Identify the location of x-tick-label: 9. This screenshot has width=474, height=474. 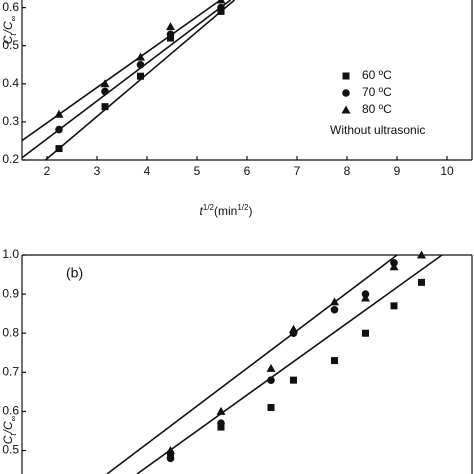
(397, 171).